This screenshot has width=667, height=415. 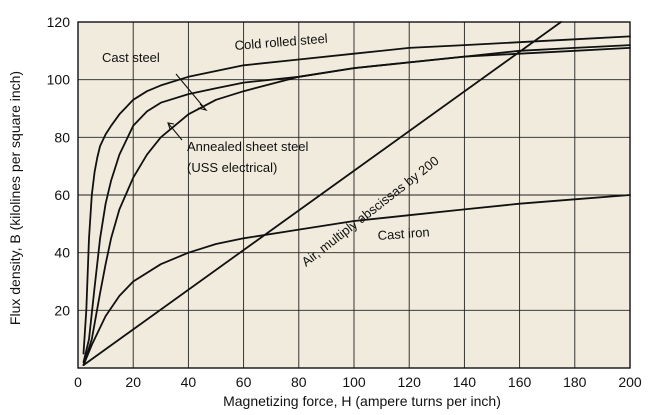 What do you see at coordinates (78, 382) in the screenshot?
I see `x-tick-label: 0` at bounding box center [78, 382].